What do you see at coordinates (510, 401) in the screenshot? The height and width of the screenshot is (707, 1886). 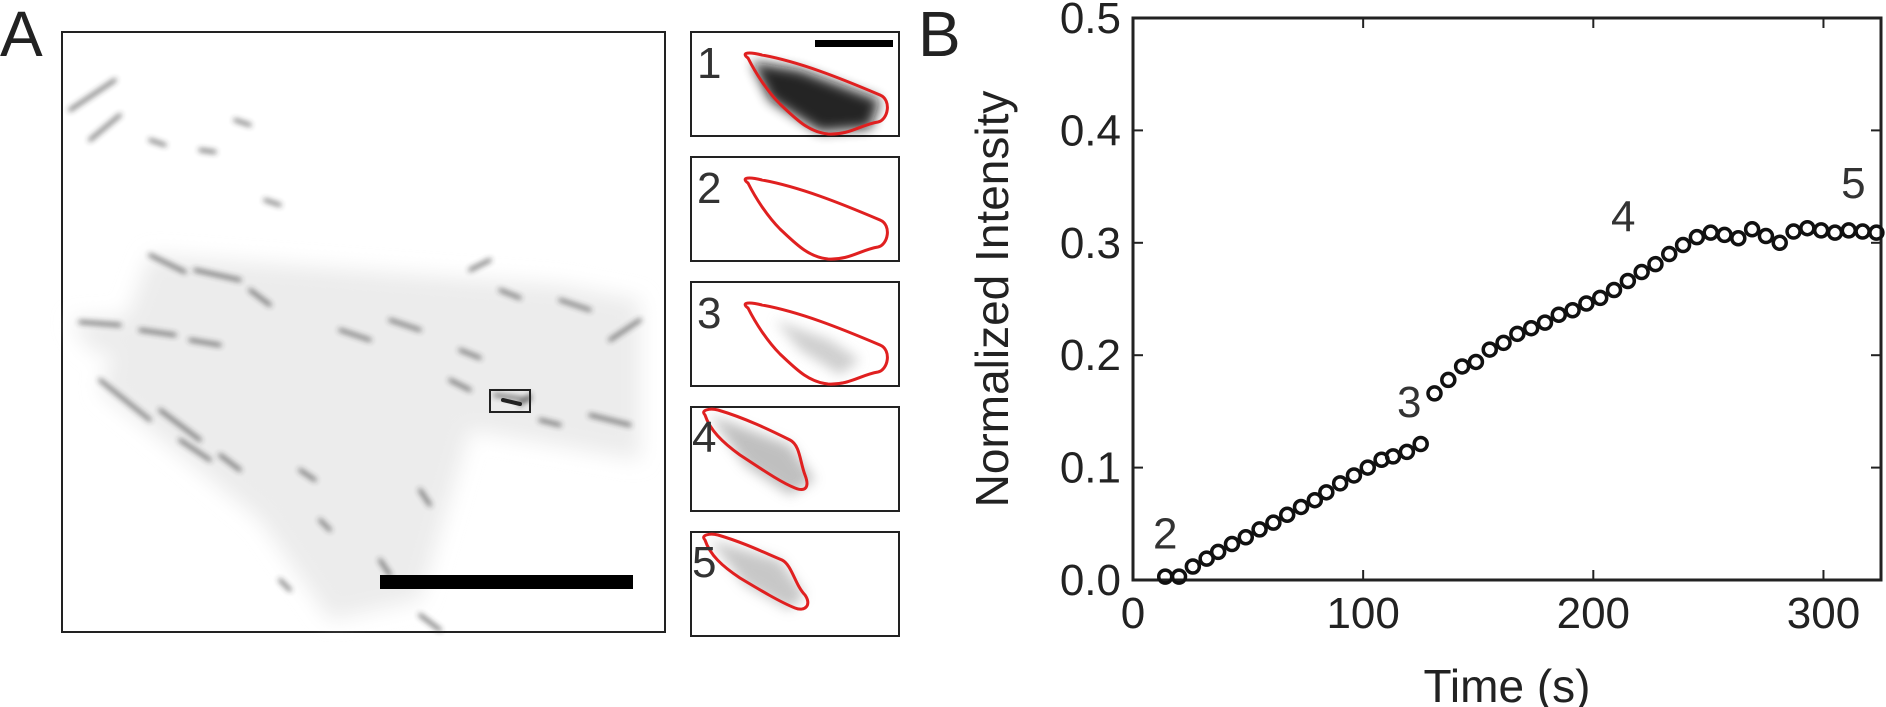 I see `roi-box` at bounding box center [510, 401].